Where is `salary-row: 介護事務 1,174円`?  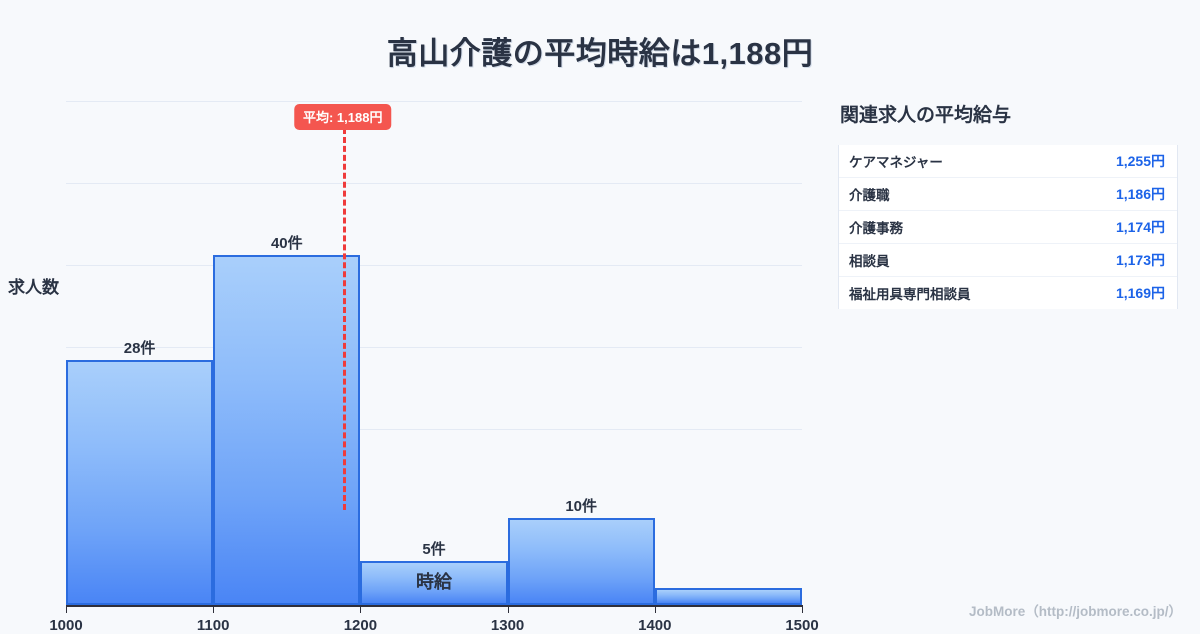 salary-row: 介護事務 1,174円 is located at coordinates (1008, 227).